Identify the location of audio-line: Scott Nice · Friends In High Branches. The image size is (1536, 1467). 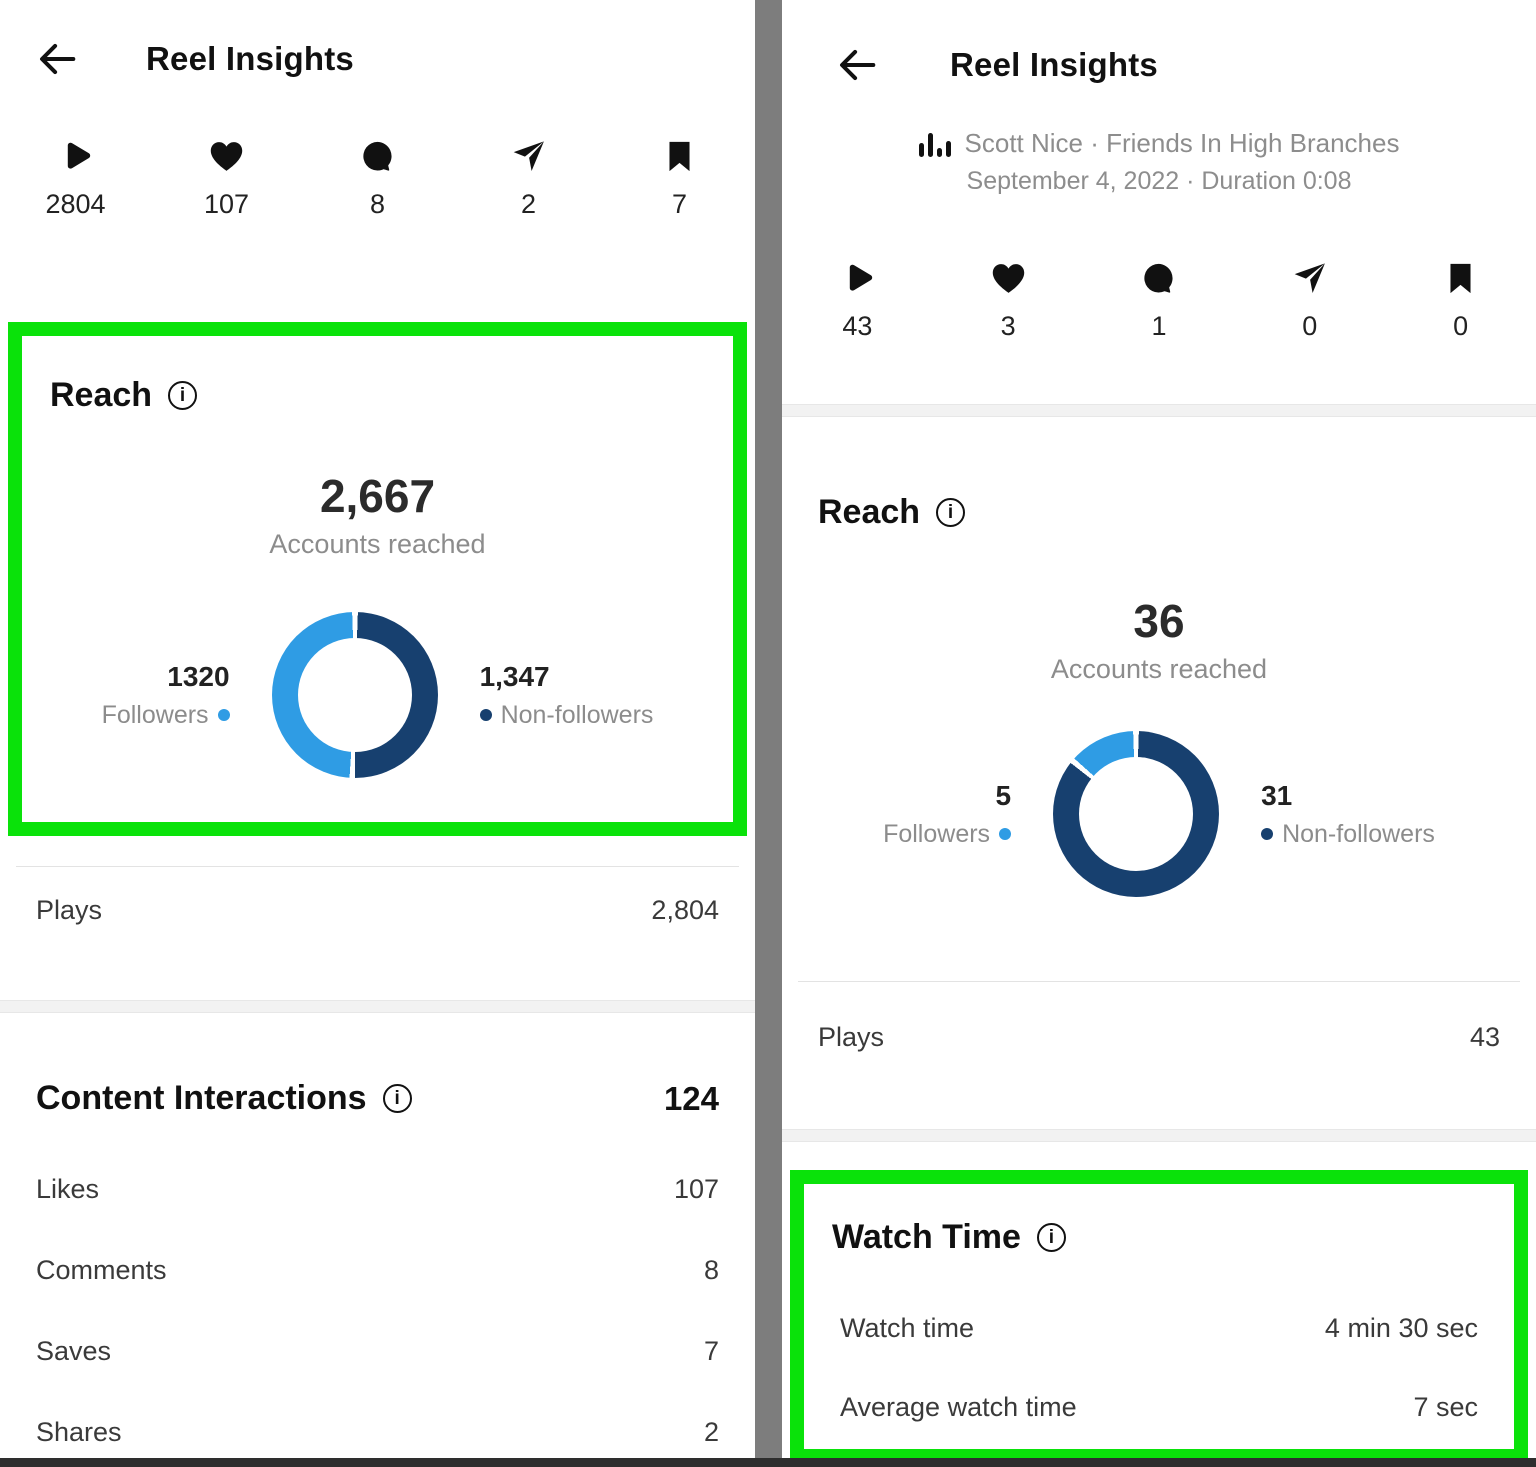
(1159, 143).